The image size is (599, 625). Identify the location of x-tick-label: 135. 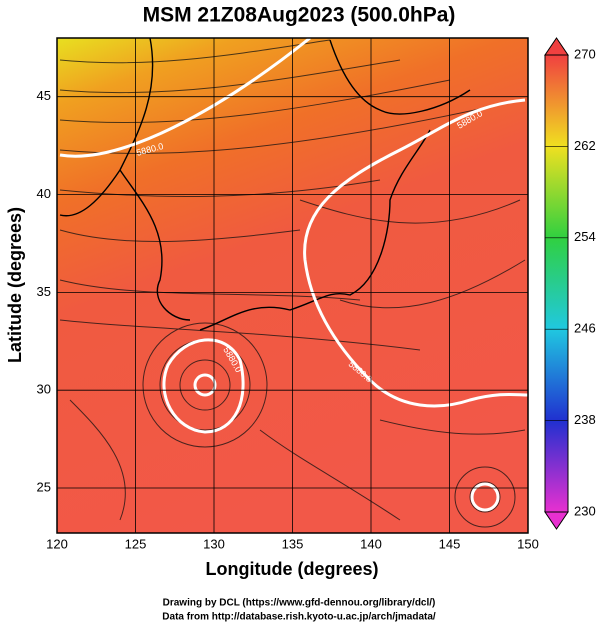
(293, 543).